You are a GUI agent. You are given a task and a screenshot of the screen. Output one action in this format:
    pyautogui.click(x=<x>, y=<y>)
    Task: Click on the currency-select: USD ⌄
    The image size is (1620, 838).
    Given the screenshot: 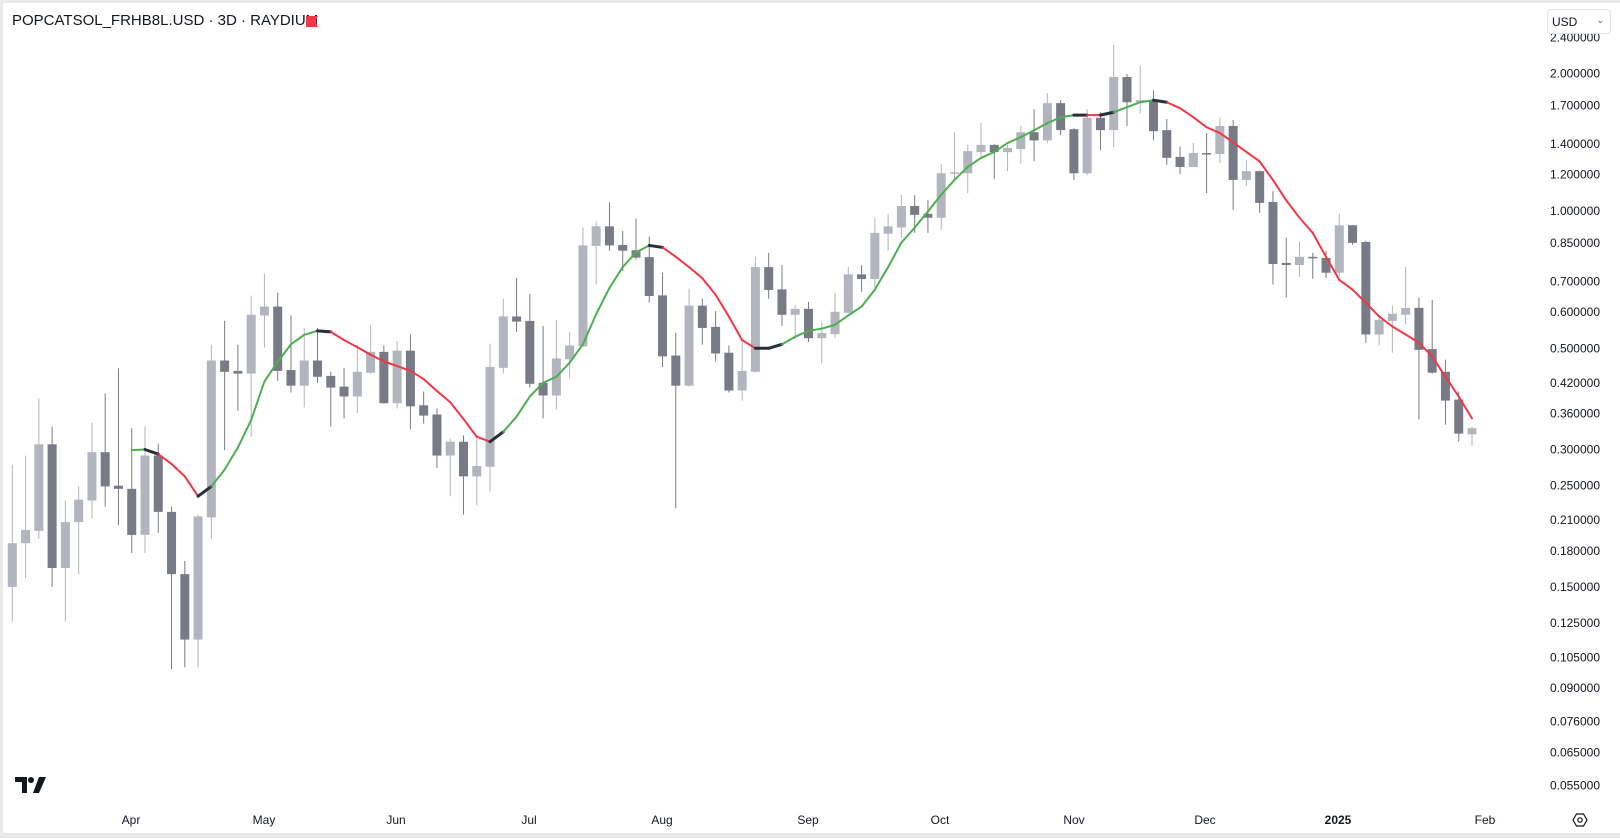 What is the action you would take?
    pyautogui.click(x=1579, y=21)
    